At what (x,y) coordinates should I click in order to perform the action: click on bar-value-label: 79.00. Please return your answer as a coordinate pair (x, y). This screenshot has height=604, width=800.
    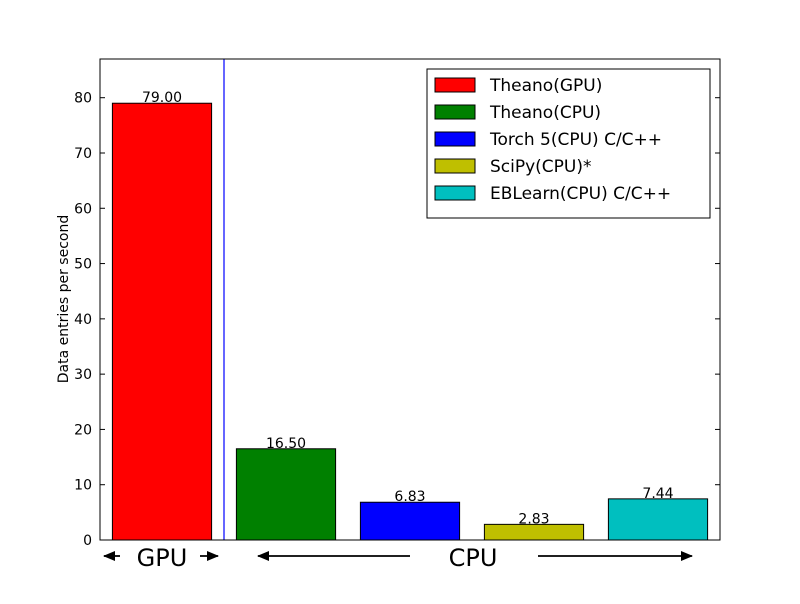
    Looking at the image, I should click on (162, 98).